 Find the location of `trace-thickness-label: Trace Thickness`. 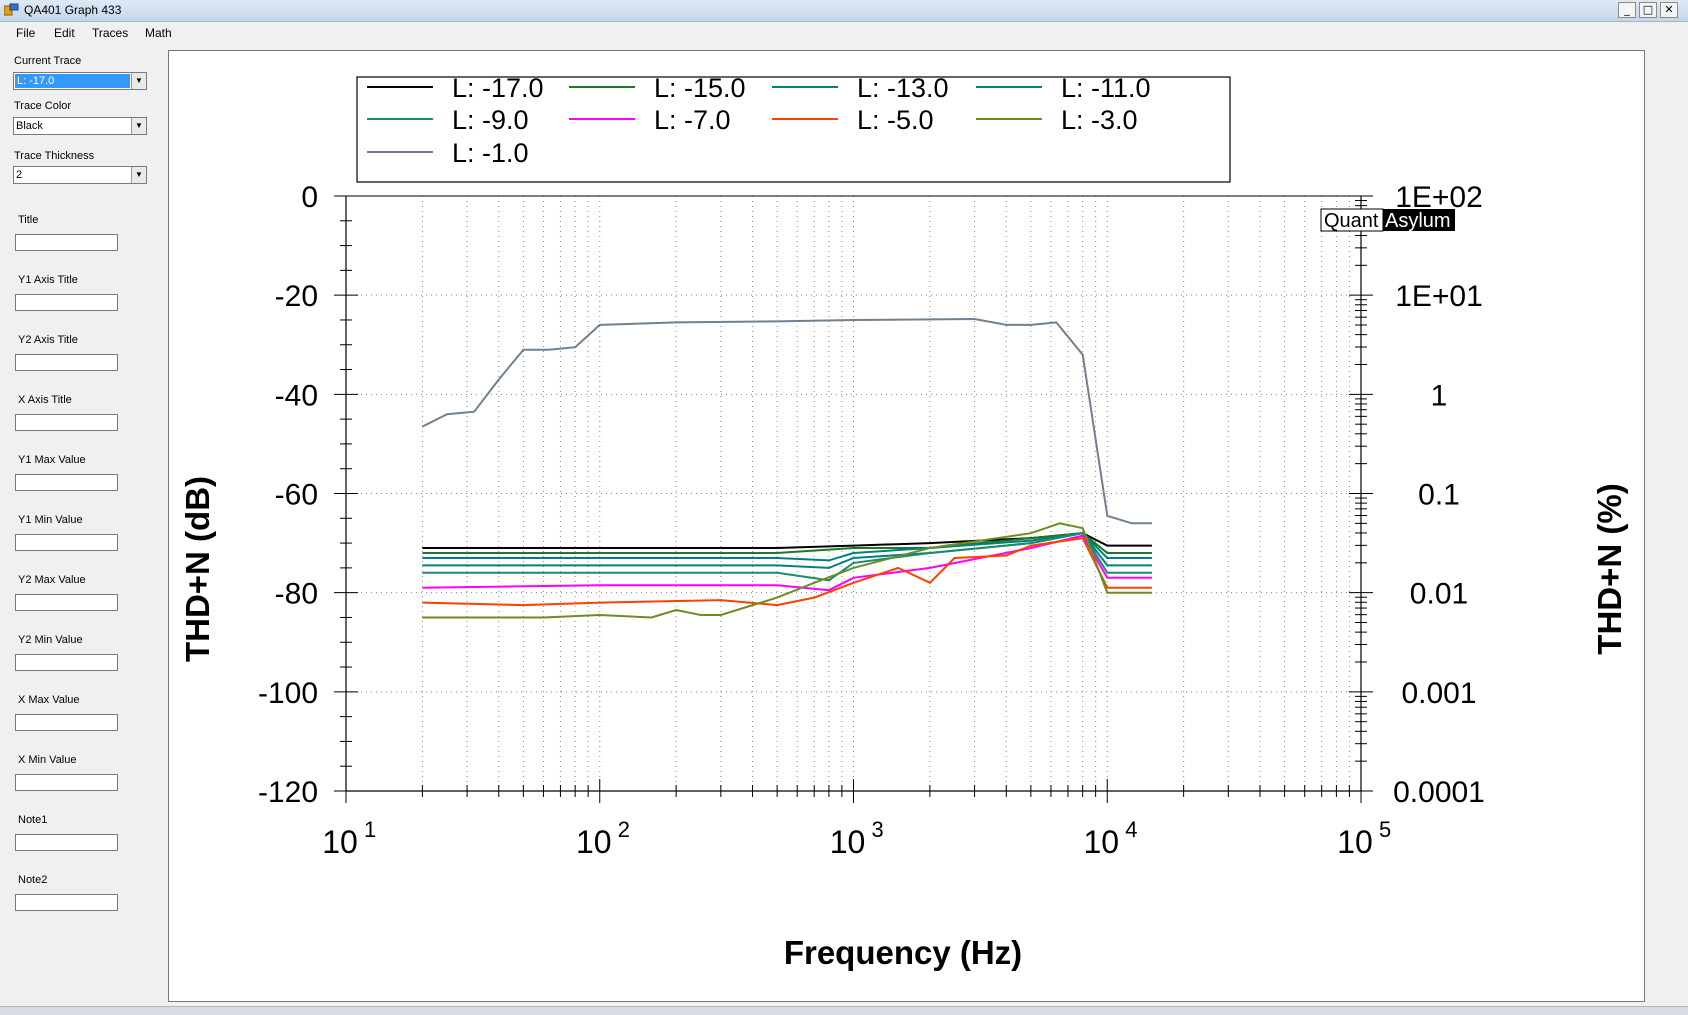

trace-thickness-label: Trace Thickness is located at coordinates (54, 156).